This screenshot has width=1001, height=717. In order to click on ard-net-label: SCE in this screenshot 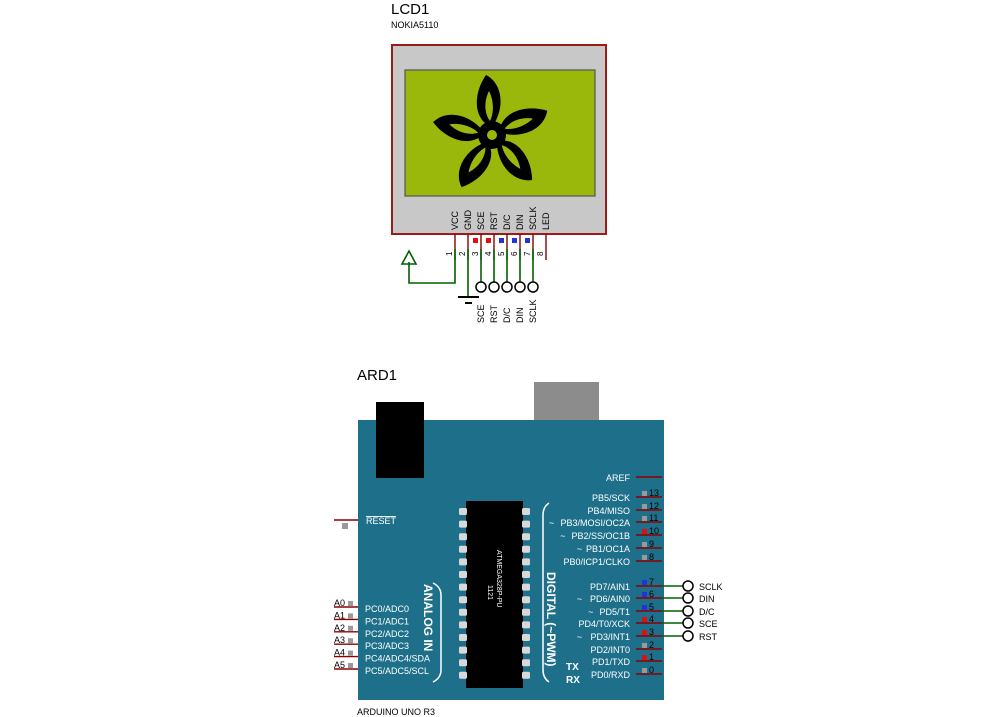, I will do `click(708, 624)`.